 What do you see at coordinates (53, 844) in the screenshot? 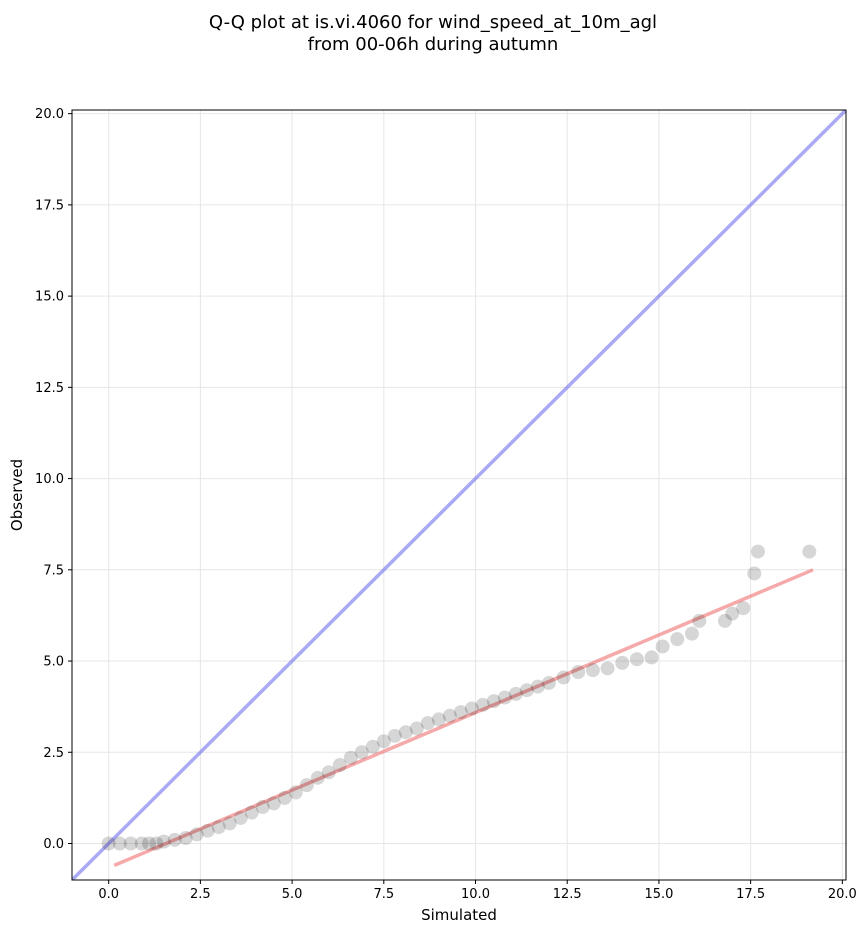
I see `y-tick-label: 0.0` at bounding box center [53, 844].